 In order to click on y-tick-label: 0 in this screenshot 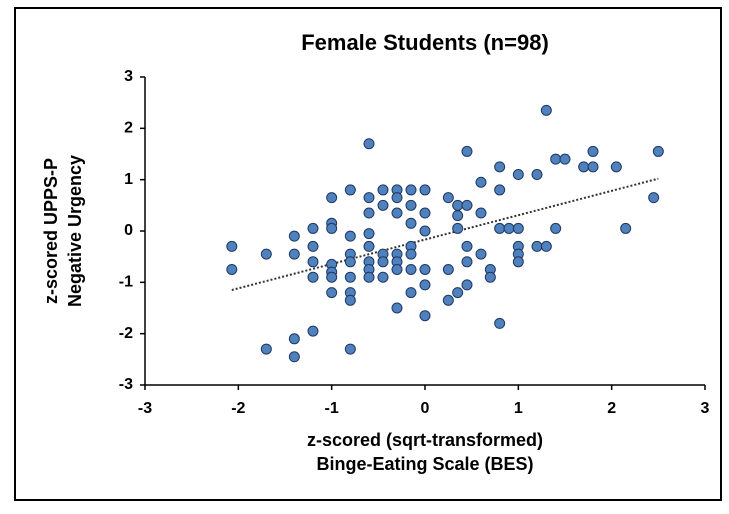, I will do `click(128, 230)`.